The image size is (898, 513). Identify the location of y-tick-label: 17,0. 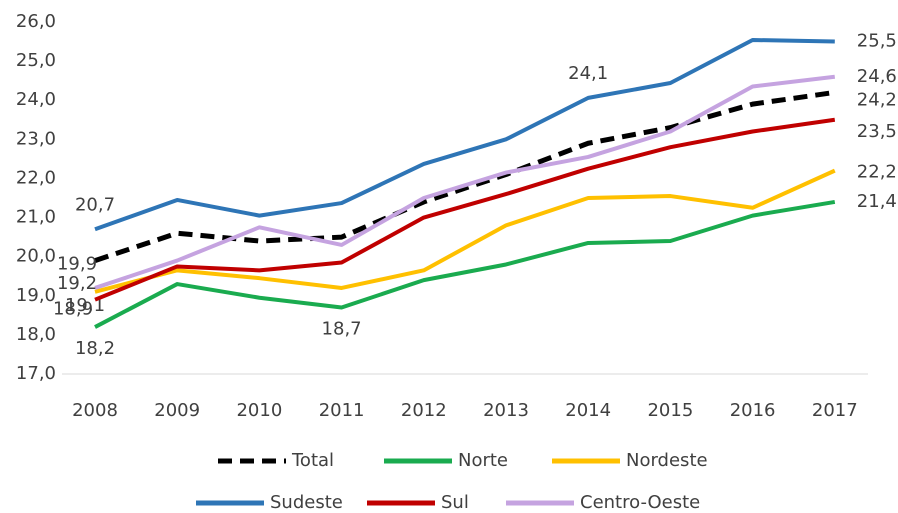
(36, 373).